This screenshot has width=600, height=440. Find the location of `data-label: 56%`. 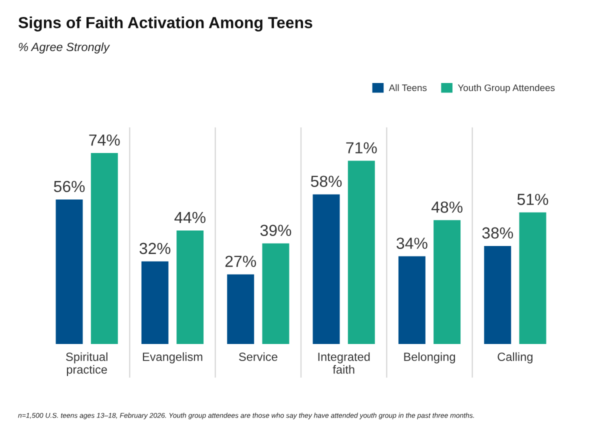

data-label: 56% is located at coordinates (69, 186).